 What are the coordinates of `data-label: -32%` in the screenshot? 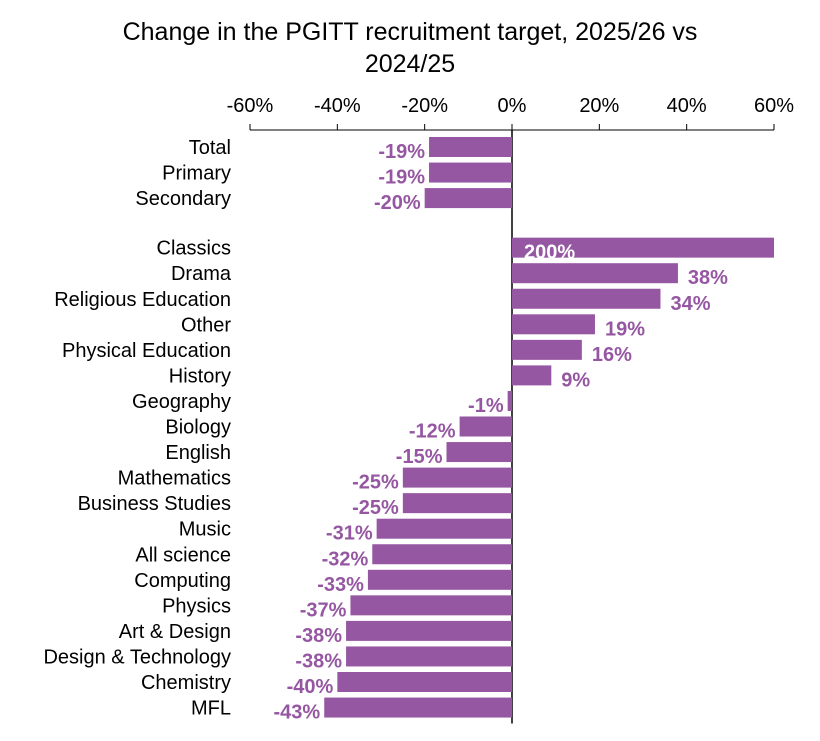 It's located at (345, 559).